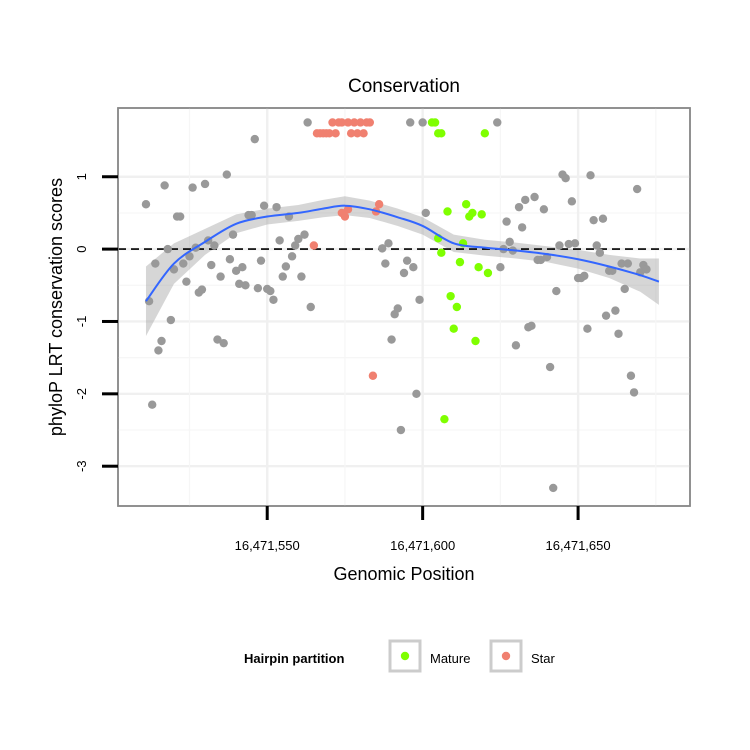  Describe the element at coordinates (423, 529) in the screenshot. I see `x-axis: 16,471,550 16,471,600 16,471,650` at that location.